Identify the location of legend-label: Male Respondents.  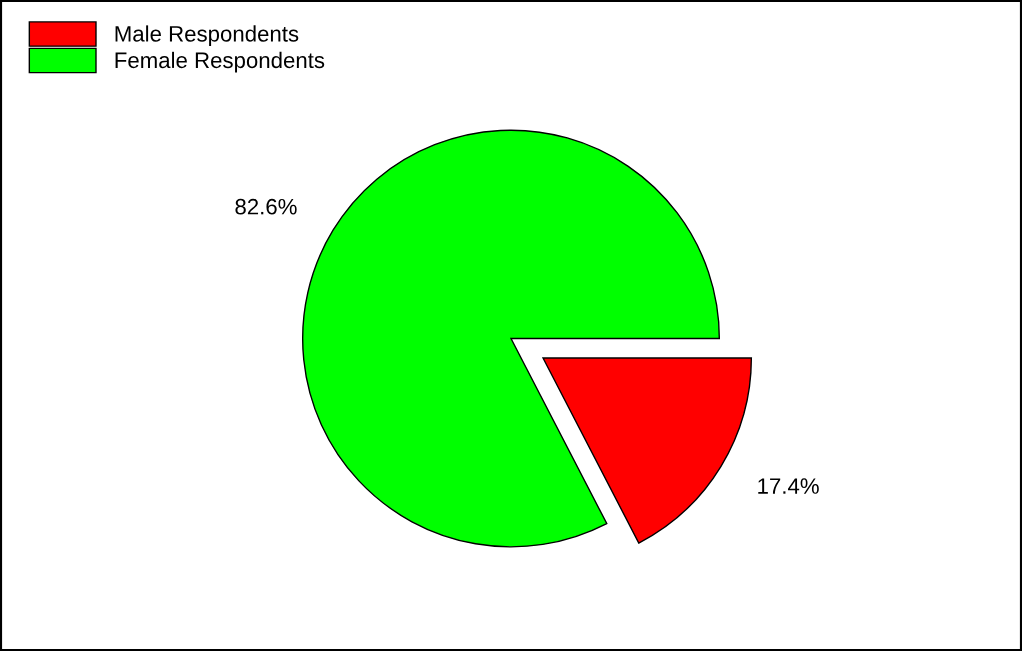
(207, 36).